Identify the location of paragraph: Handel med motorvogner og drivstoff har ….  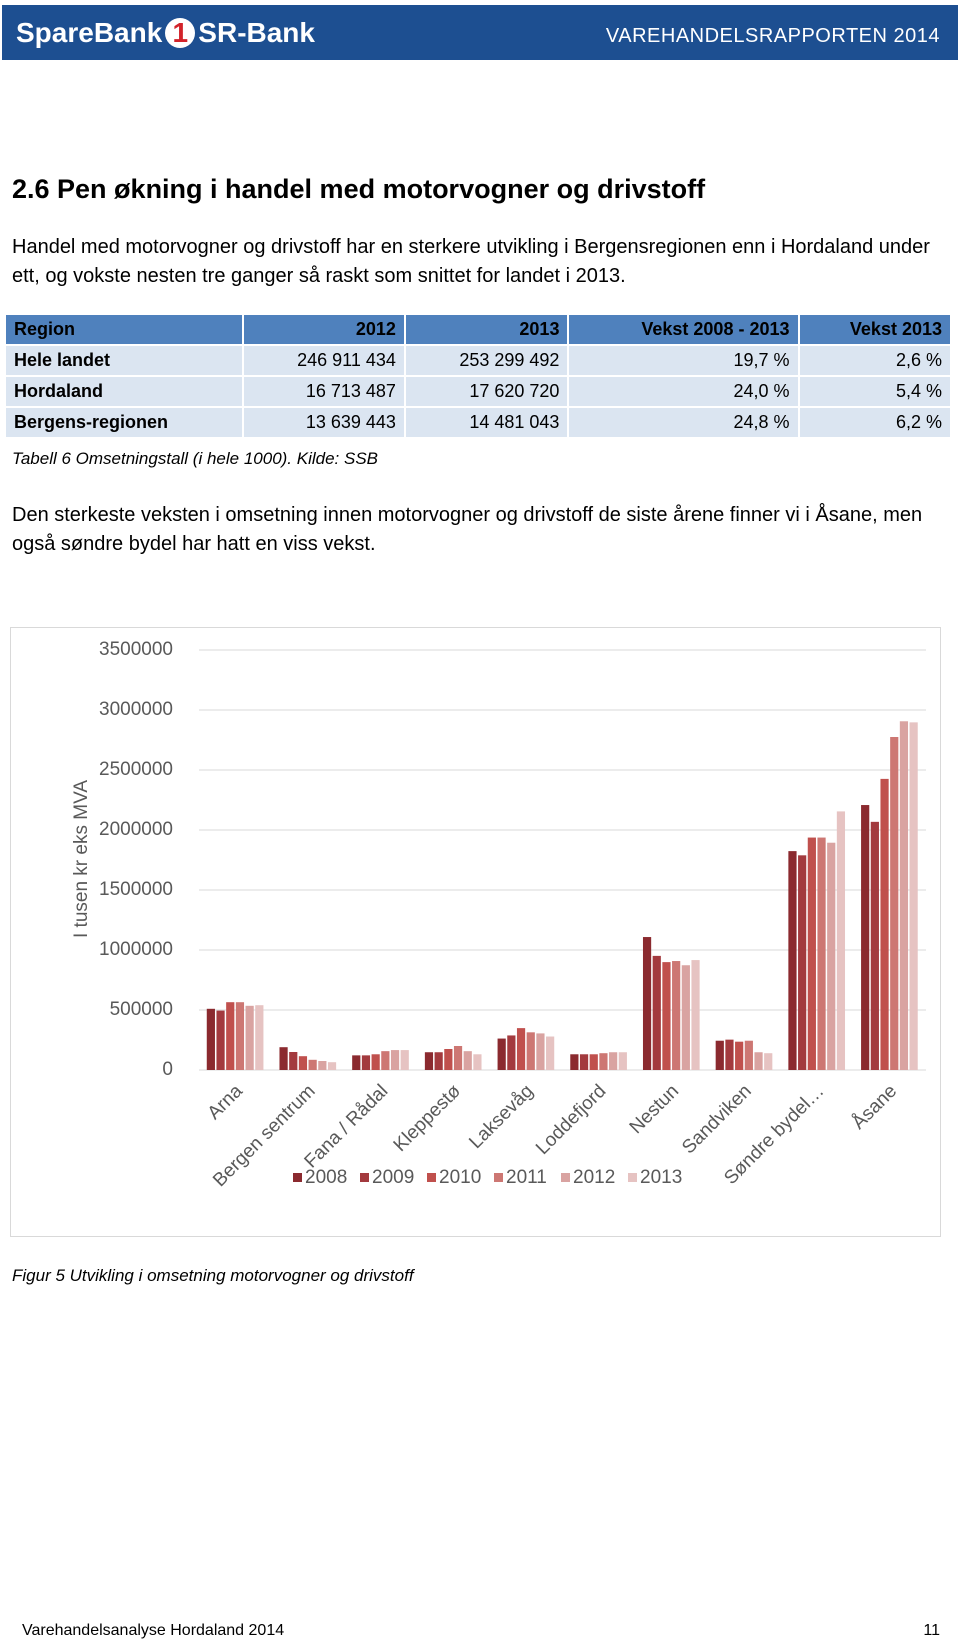
(471, 261).